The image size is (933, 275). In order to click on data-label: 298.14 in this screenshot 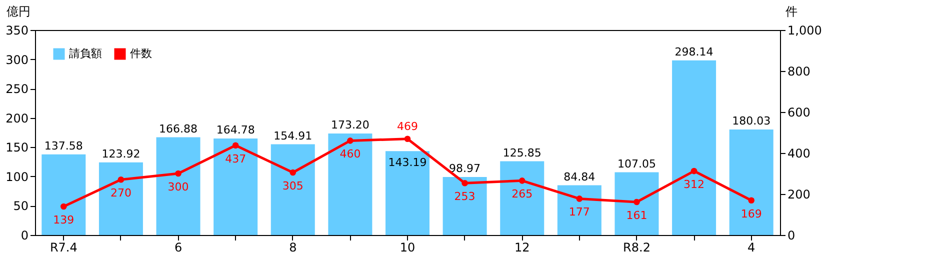, I will do `click(694, 51)`.